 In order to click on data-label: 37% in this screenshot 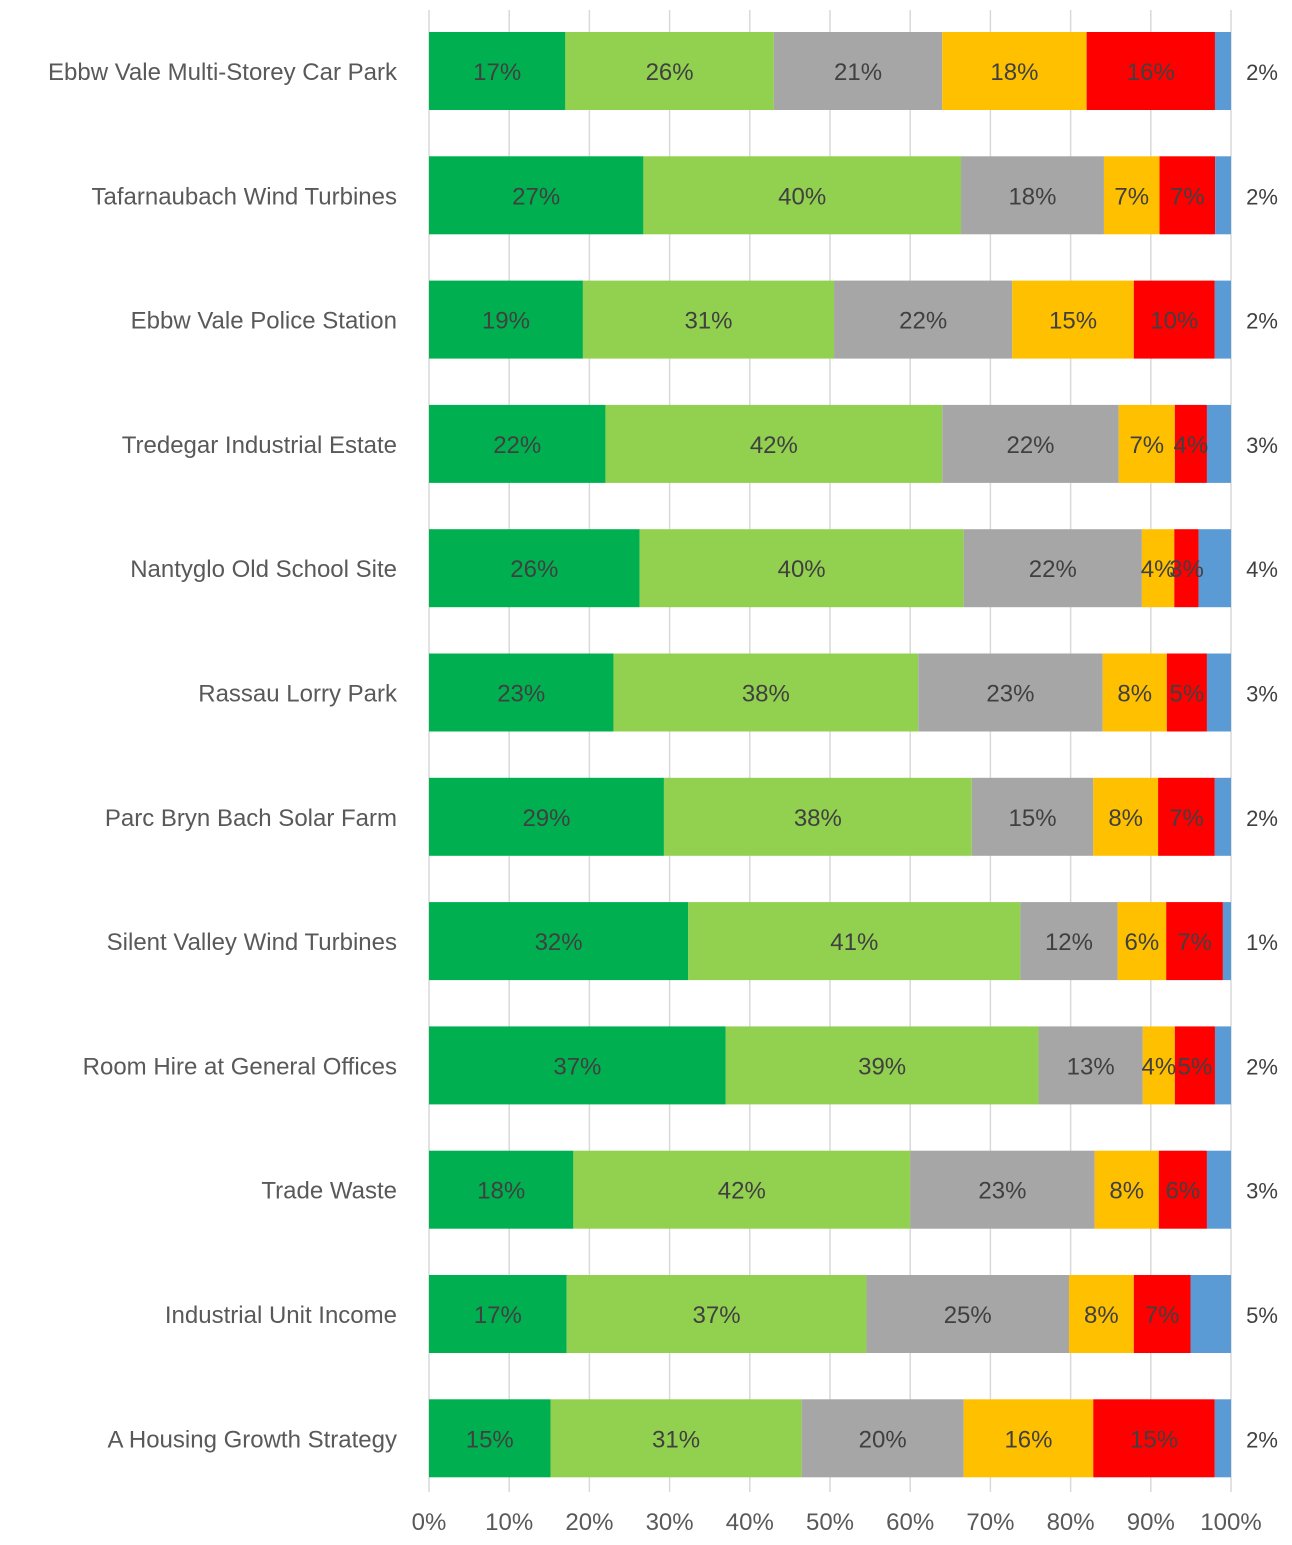, I will do `click(577, 1066)`.